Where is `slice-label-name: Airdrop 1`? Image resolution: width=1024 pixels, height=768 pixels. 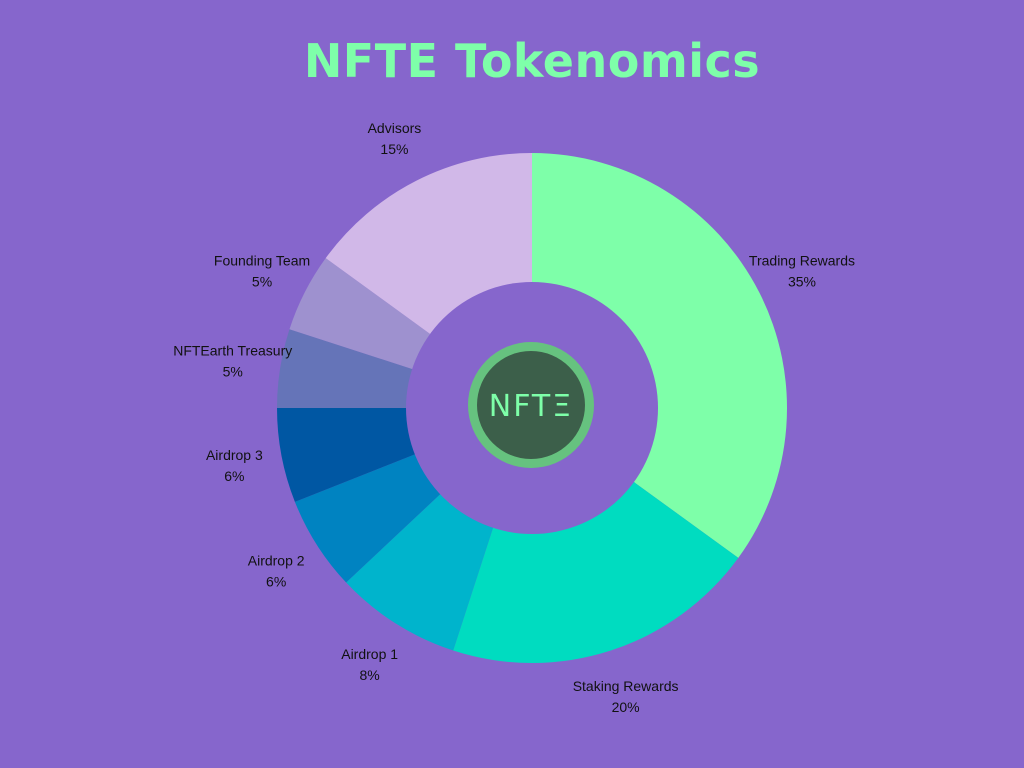
slice-label-name: Airdrop 1 is located at coordinates (369, 654).